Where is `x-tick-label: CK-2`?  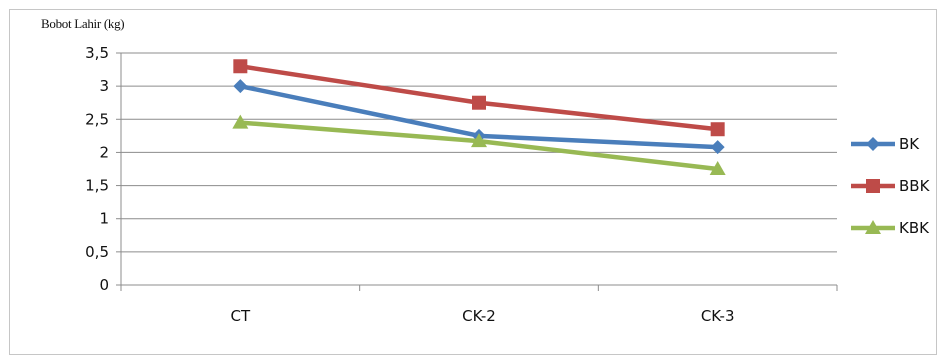 x-tick-label: CK-2 is located at coordinates (479, 316).